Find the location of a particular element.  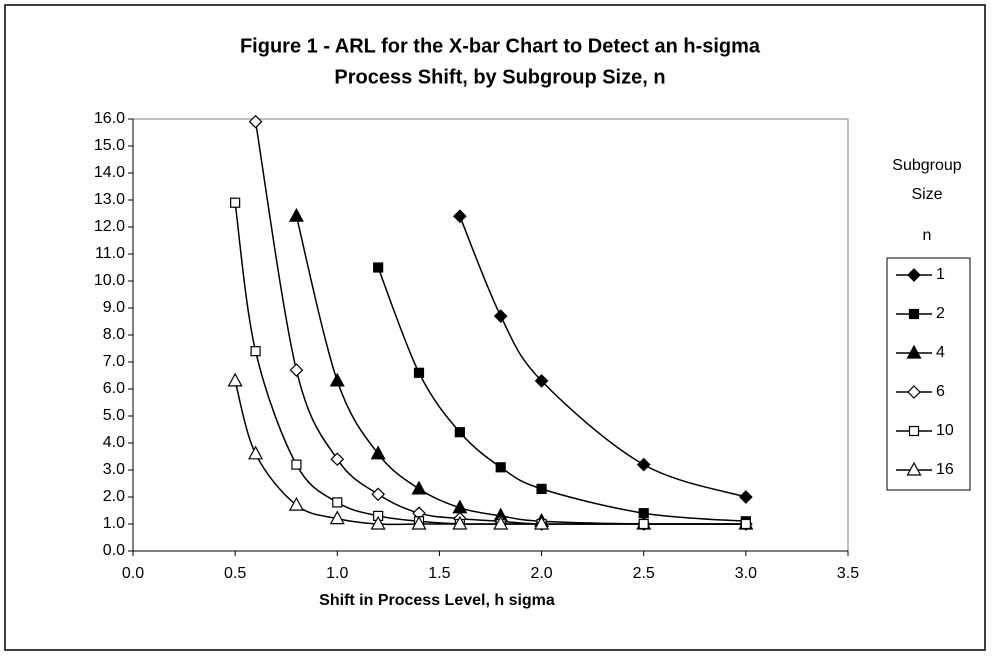

y-tick-label: 9.0 is located at coordinates (114, 307).